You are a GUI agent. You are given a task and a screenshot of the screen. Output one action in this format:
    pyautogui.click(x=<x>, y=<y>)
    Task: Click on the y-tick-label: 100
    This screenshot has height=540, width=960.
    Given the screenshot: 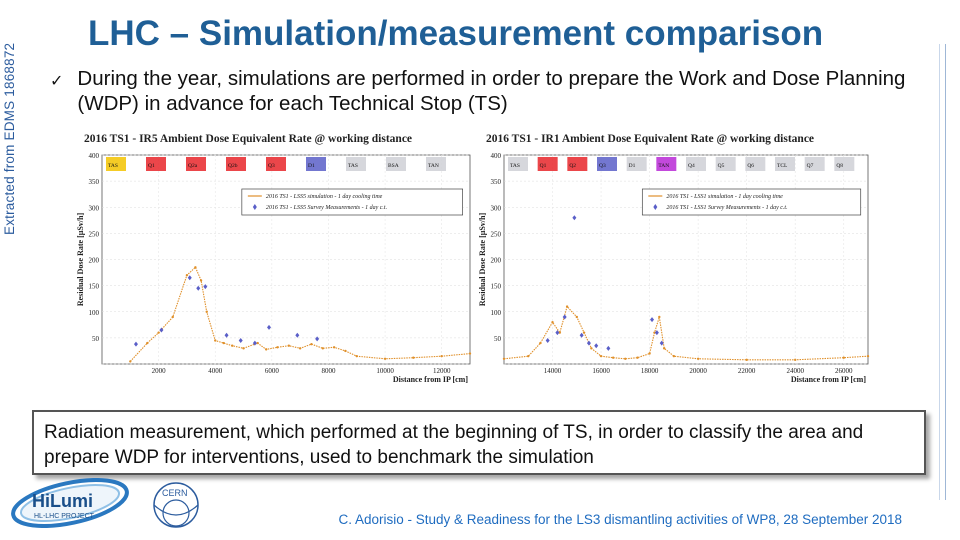 What is the action you would take?
    pyautogui.click(x=94, y=313)
    